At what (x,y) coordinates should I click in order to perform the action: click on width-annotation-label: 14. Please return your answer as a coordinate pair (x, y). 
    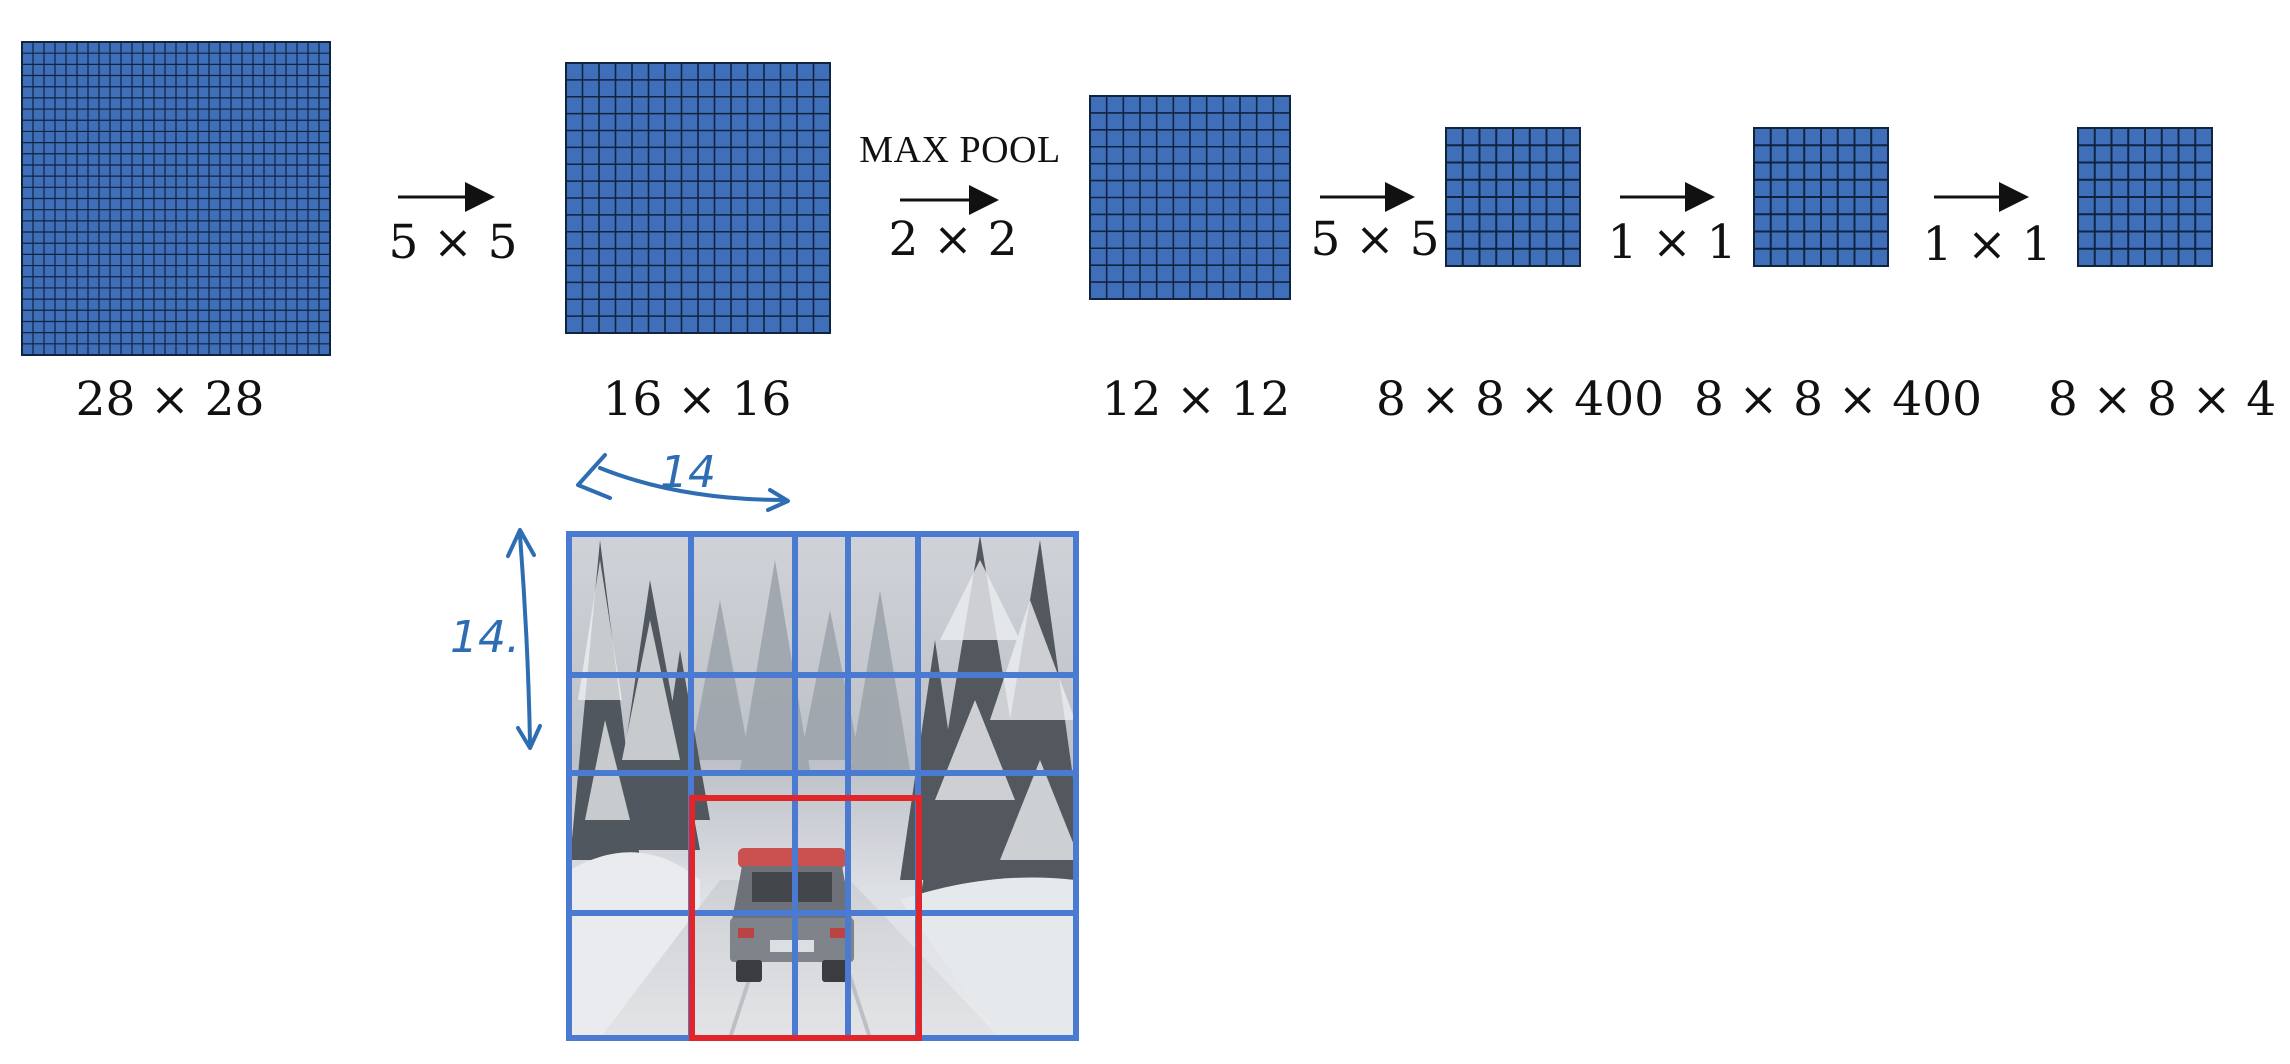
    Looking at the image, I should click on (688, 472).